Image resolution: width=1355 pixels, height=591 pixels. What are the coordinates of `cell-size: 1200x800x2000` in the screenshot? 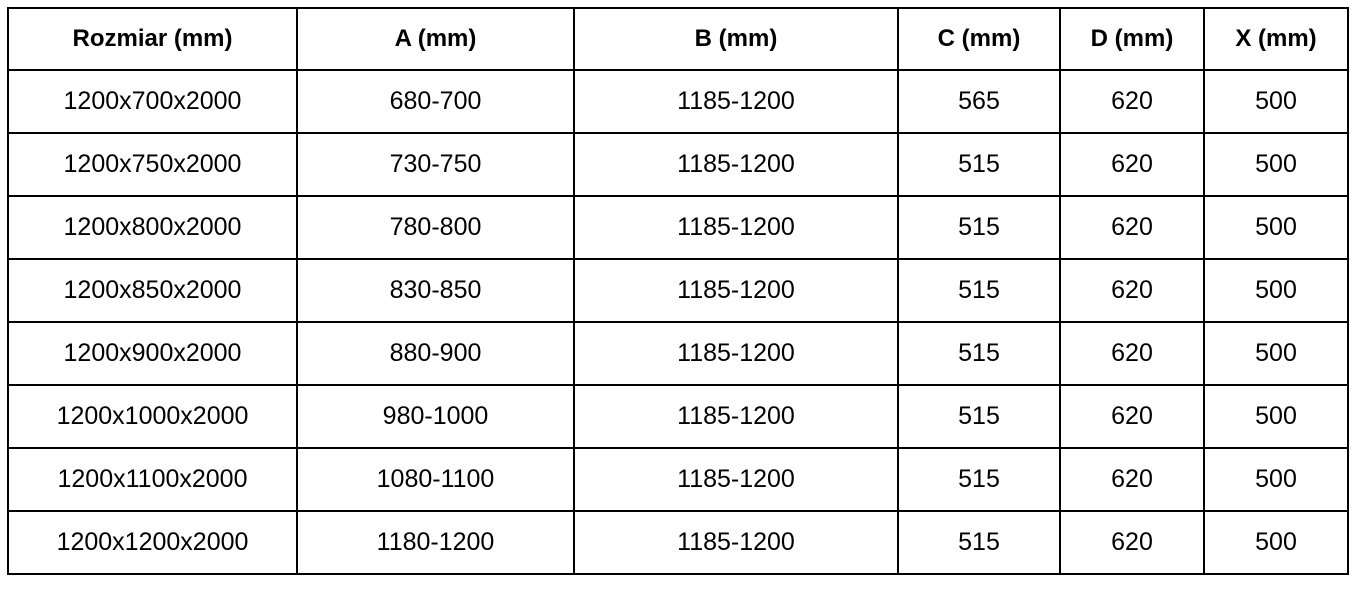 It's located at (152, 227).